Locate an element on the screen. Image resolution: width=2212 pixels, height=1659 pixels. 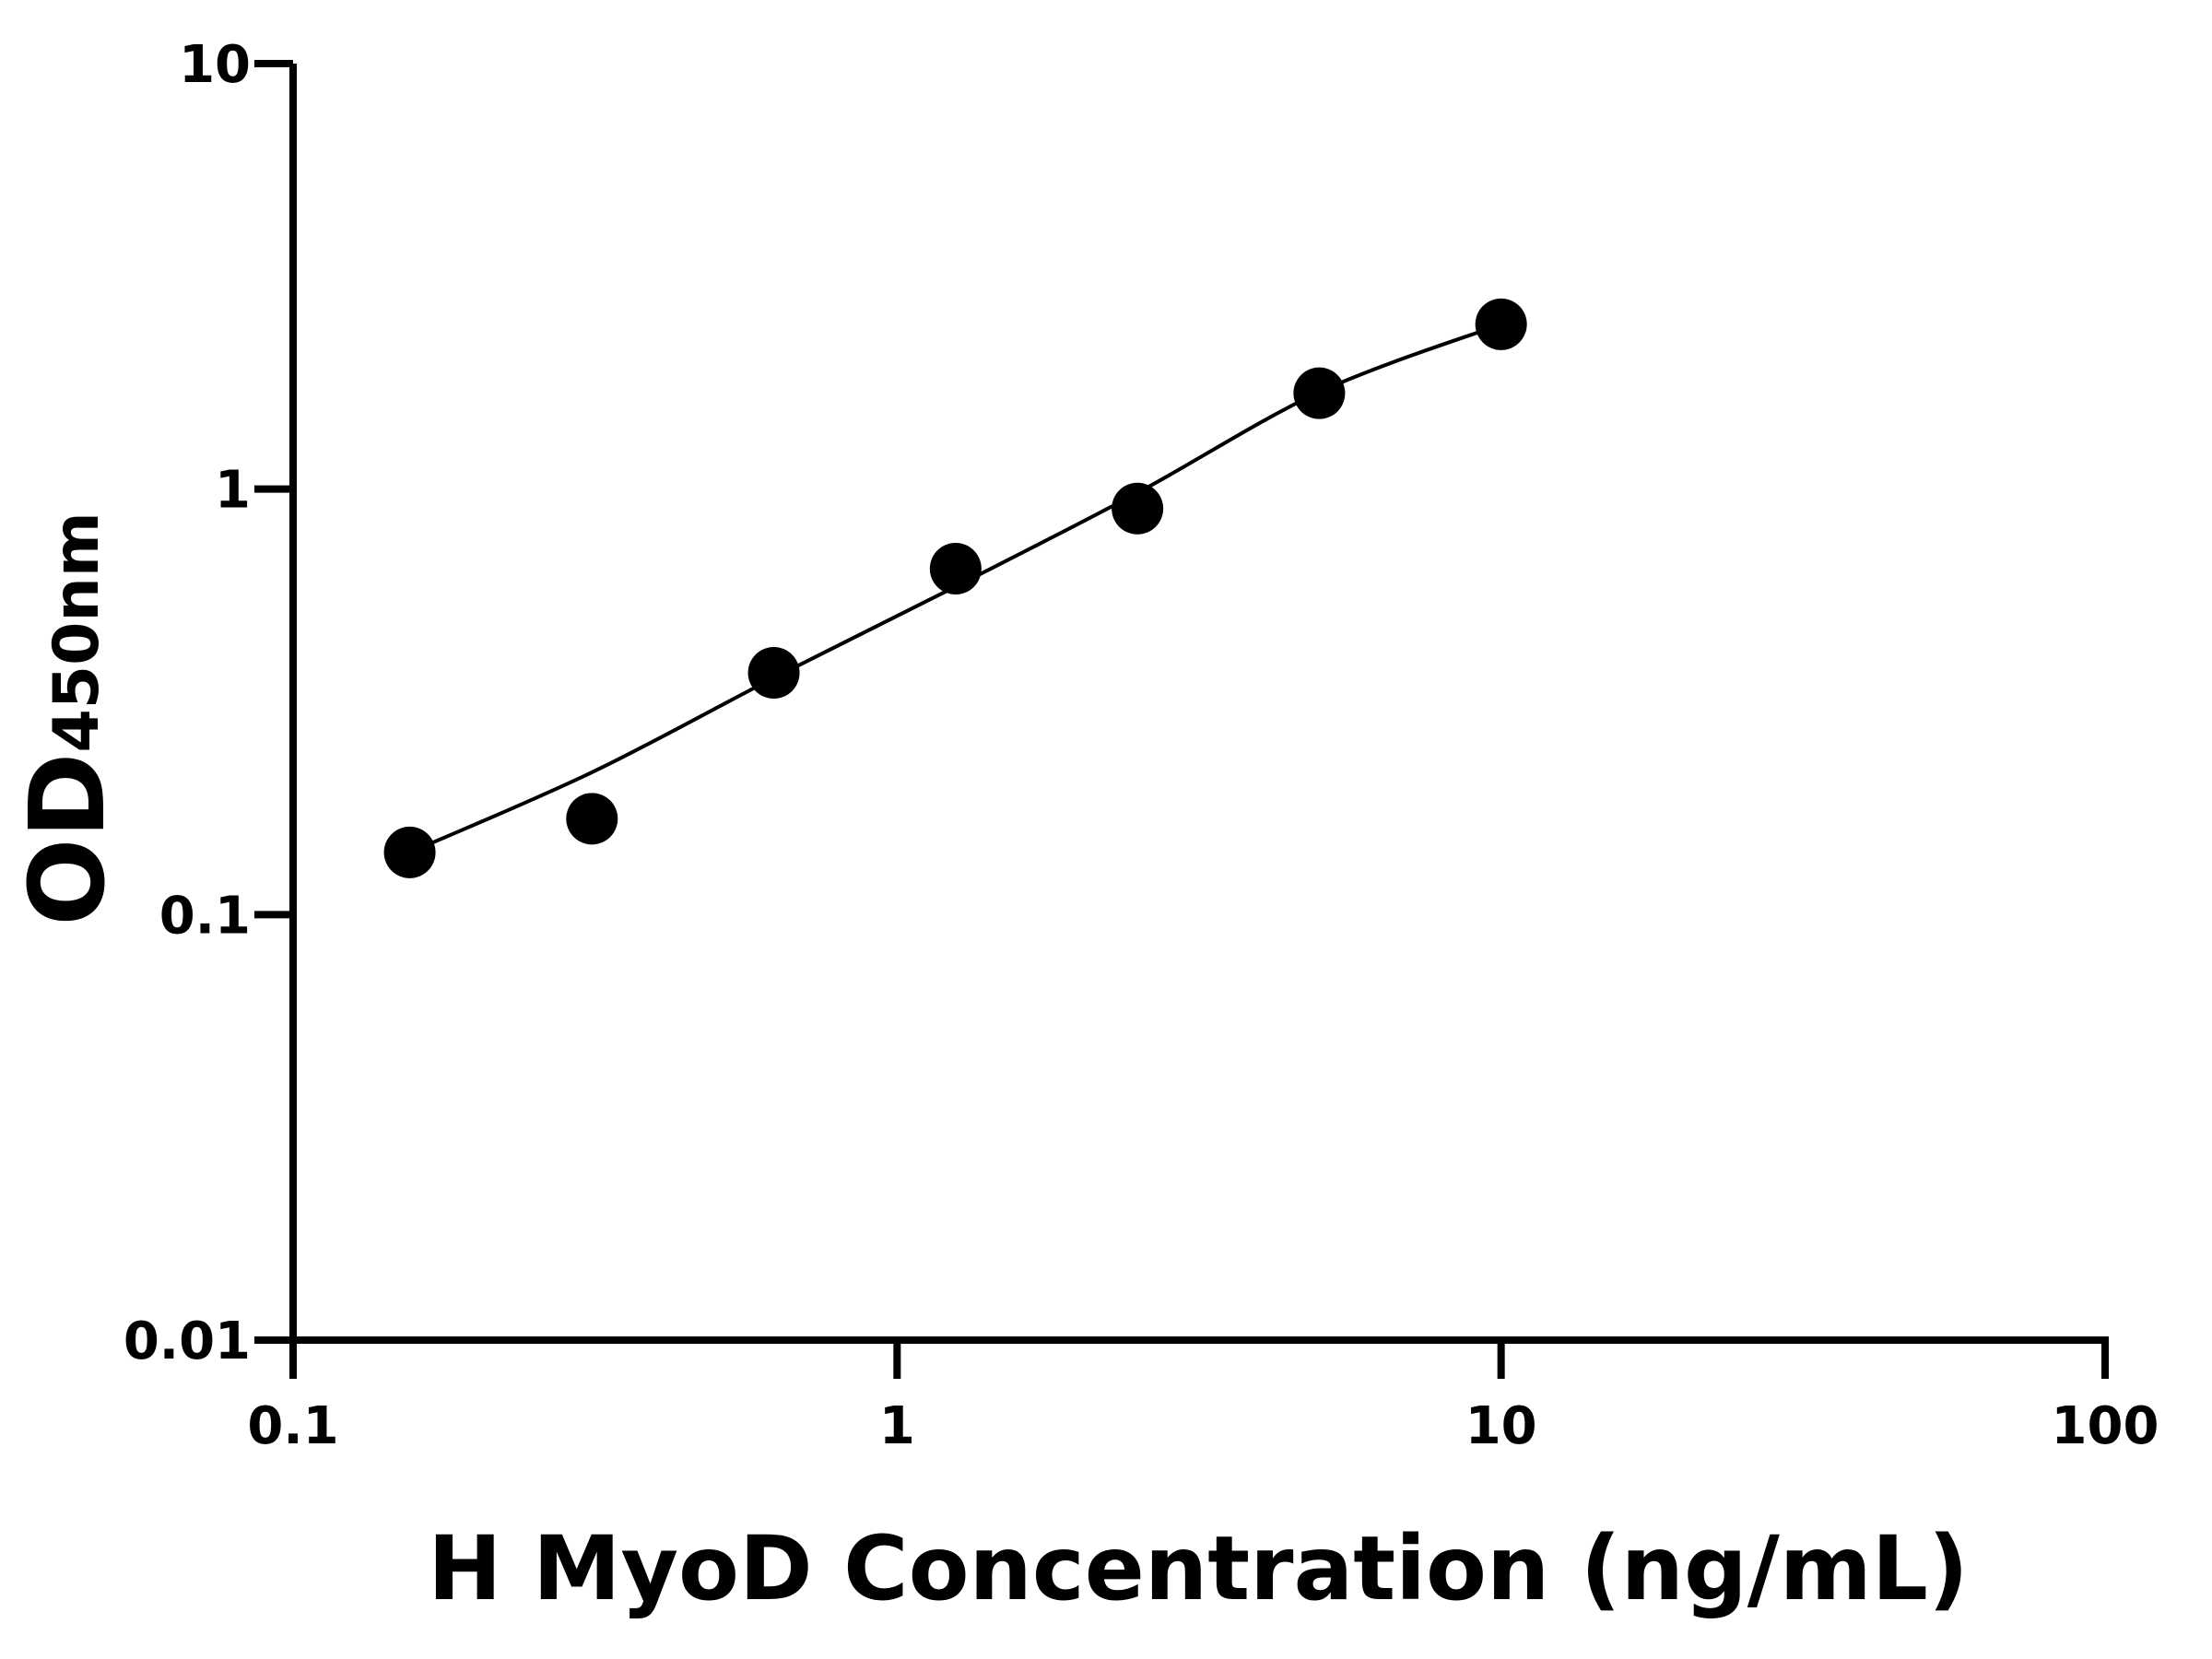
y-tick-label: 1 is located at coordinates (233, 491).